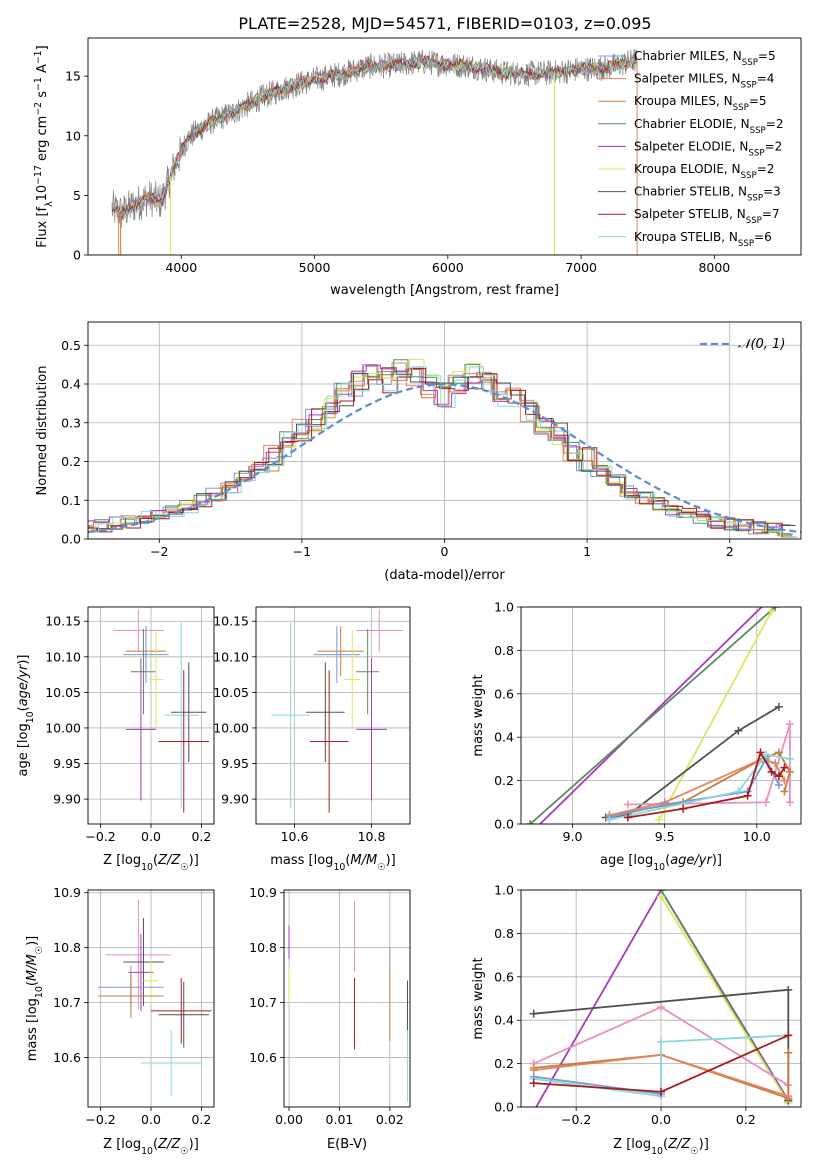  What do you see at coordinates (704, 81) in the screenshot?
I see `legend-label: Salpeter MILES, NSSP=4` at bounding box center [704, 81].